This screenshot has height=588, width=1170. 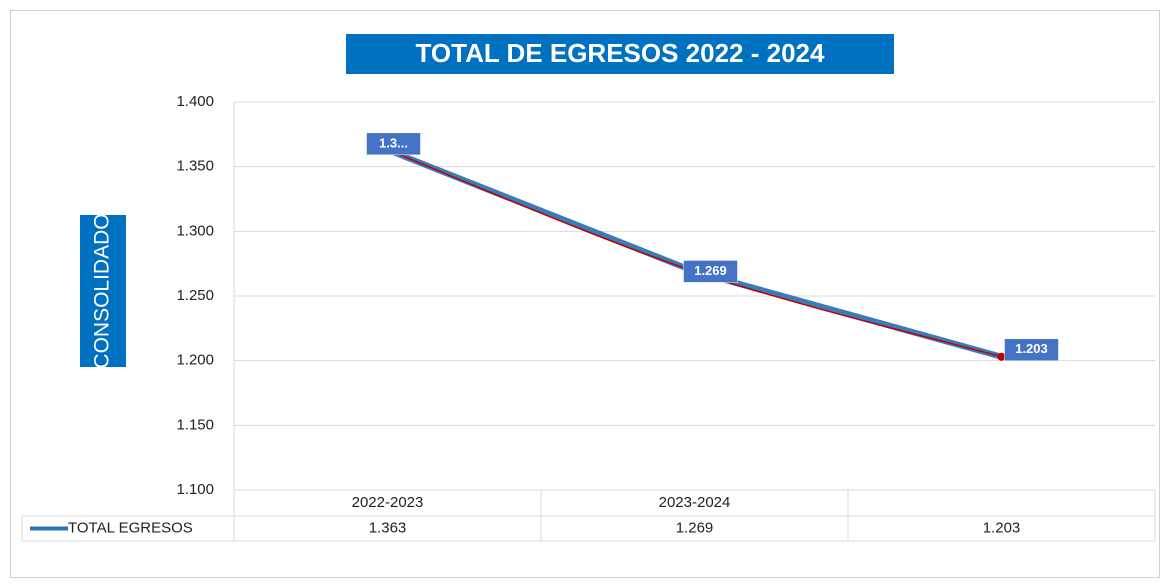 I want to click on table-value: 1.269, so click(x=695, y=527).